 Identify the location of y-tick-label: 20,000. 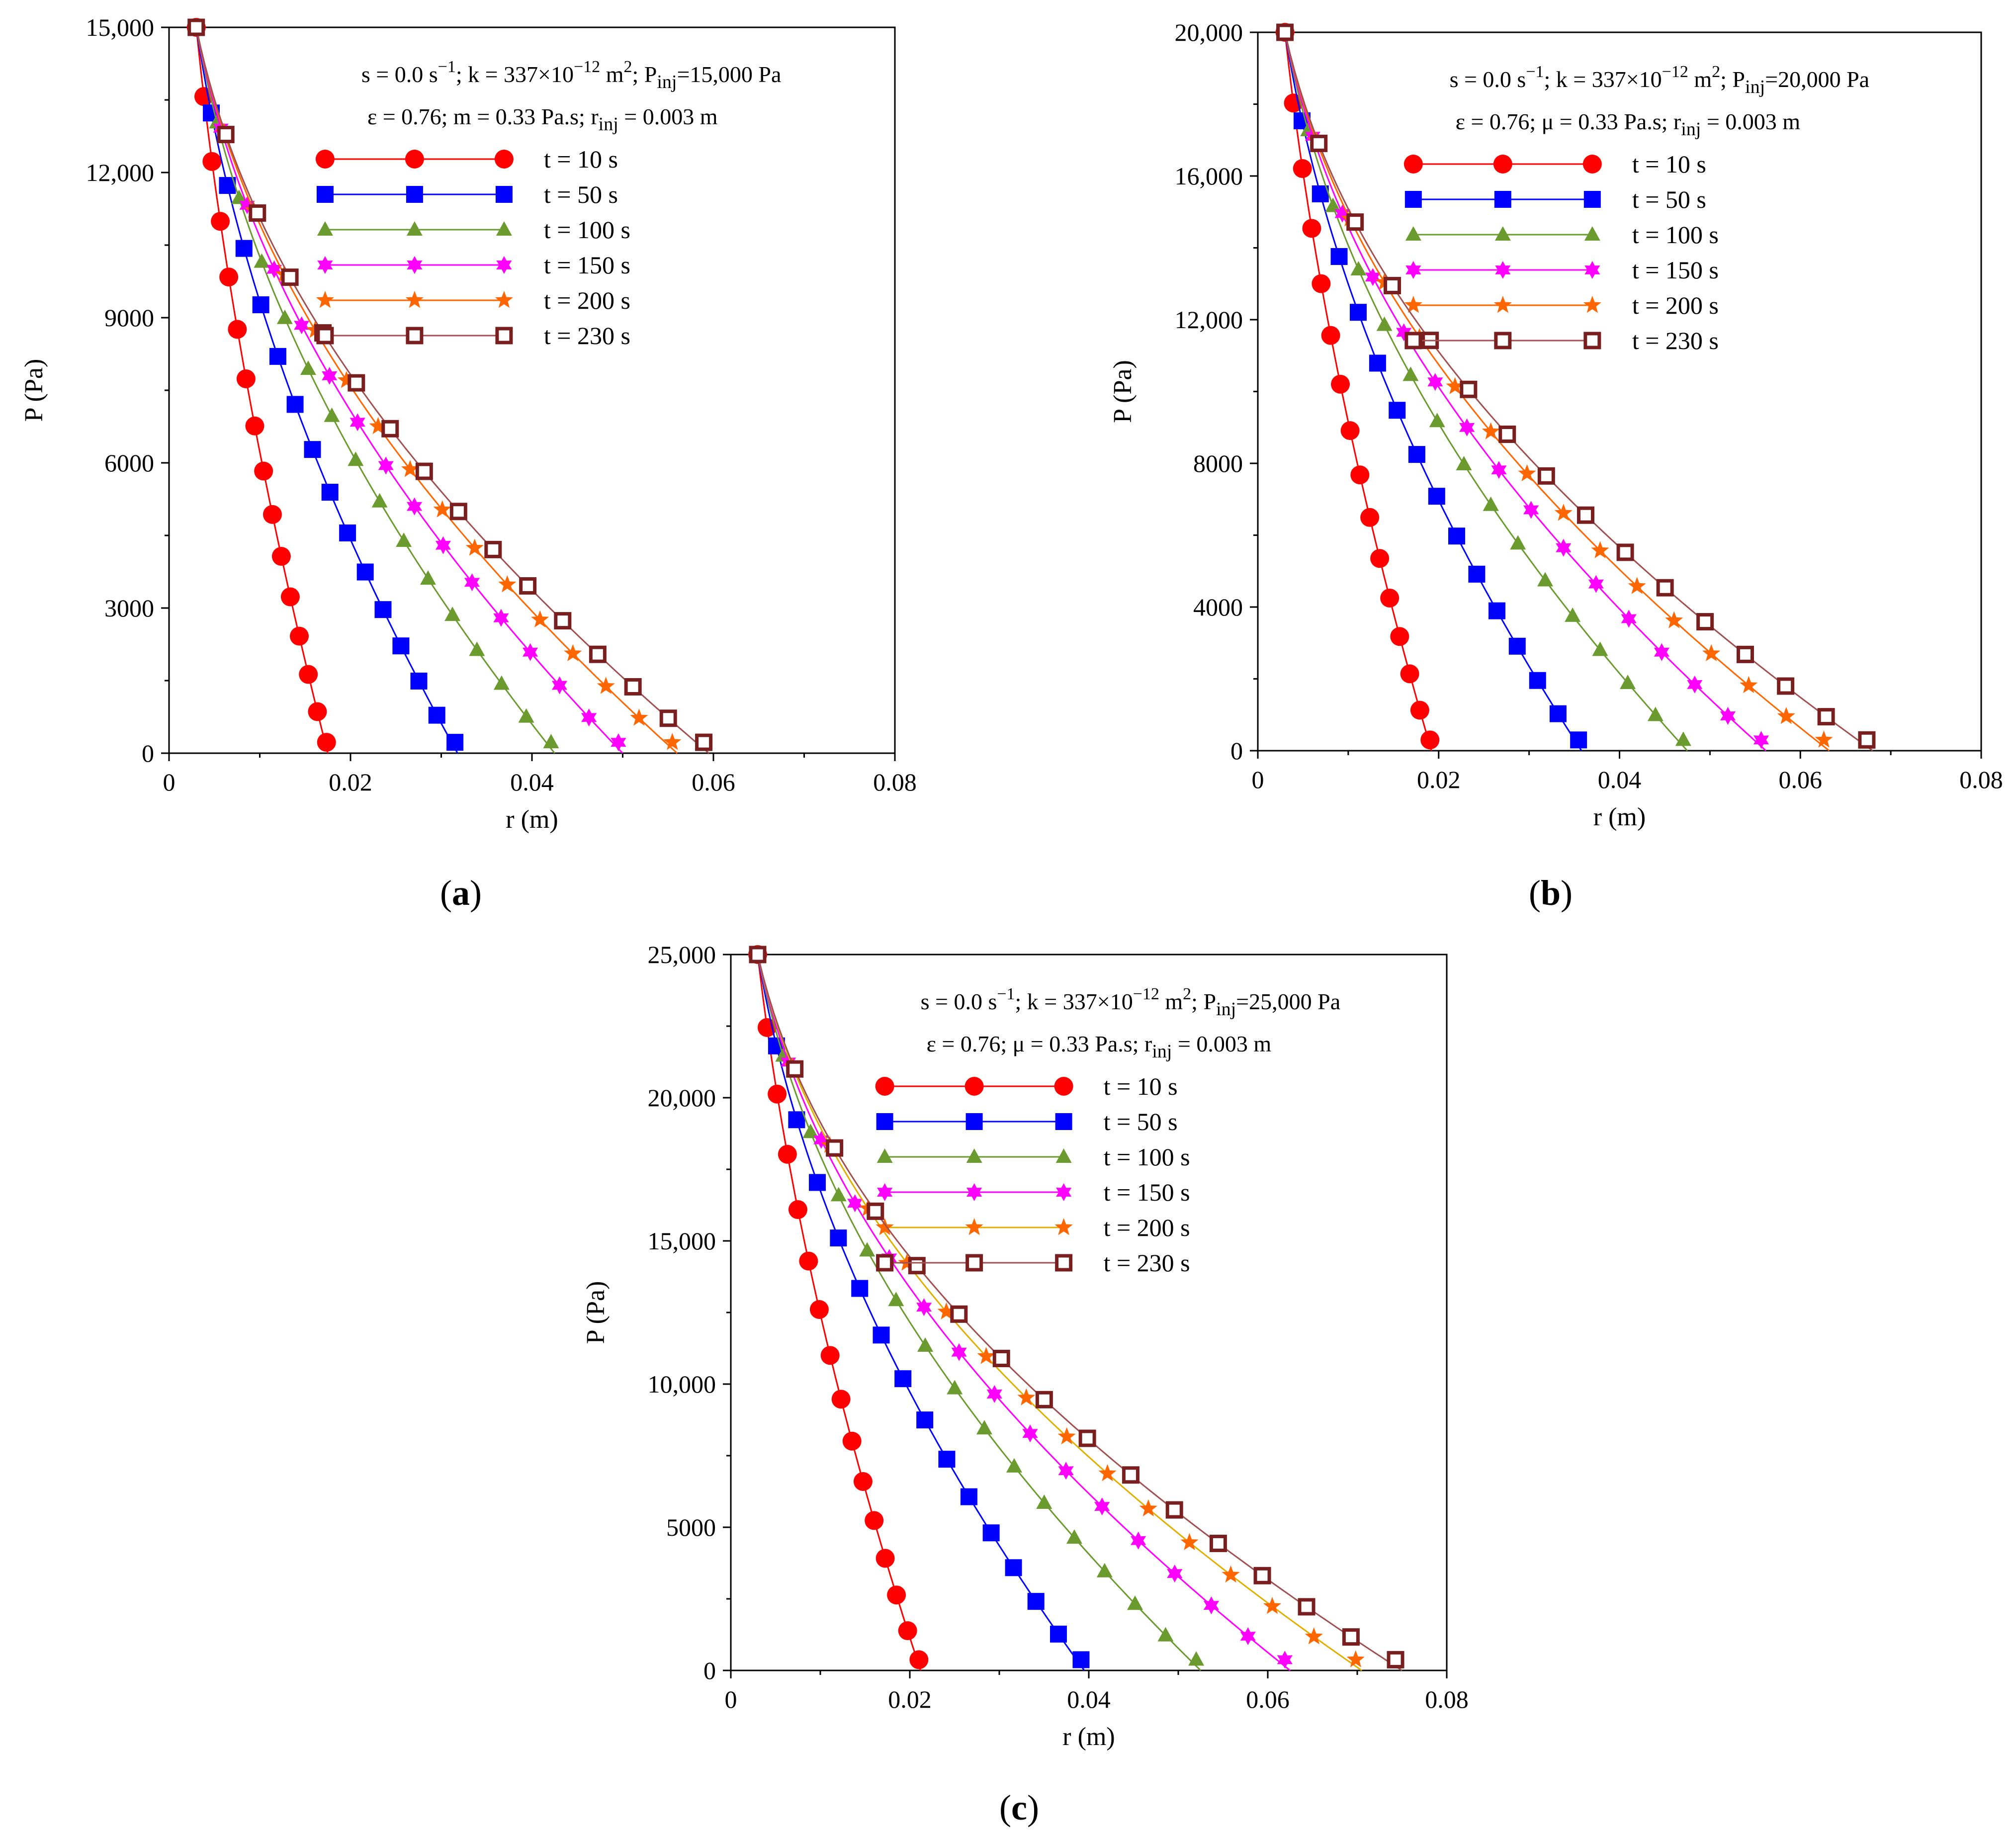
(682, 1098).